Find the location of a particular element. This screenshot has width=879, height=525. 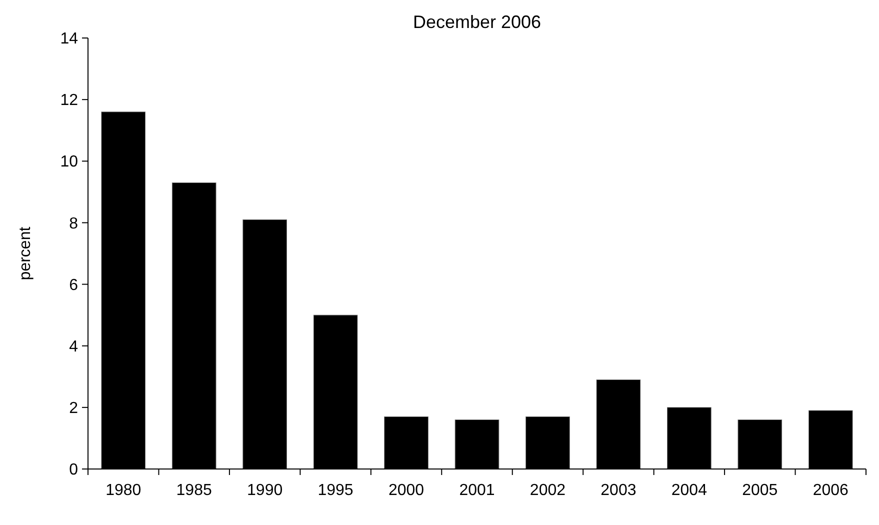

x-tick-label: 2003 is located at coordinates (618, 490).